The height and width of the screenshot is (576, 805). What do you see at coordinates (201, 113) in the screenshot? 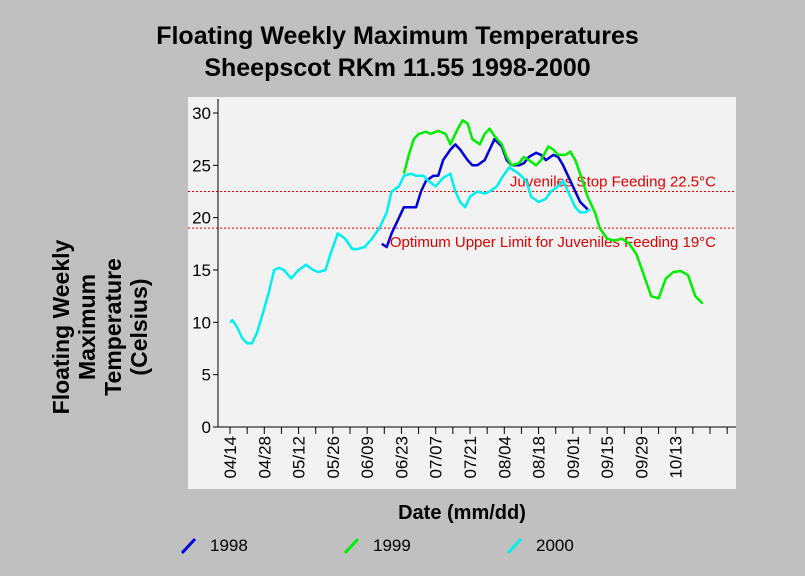
I see `y-tick-label: 30` at bounding box center [201, 113].